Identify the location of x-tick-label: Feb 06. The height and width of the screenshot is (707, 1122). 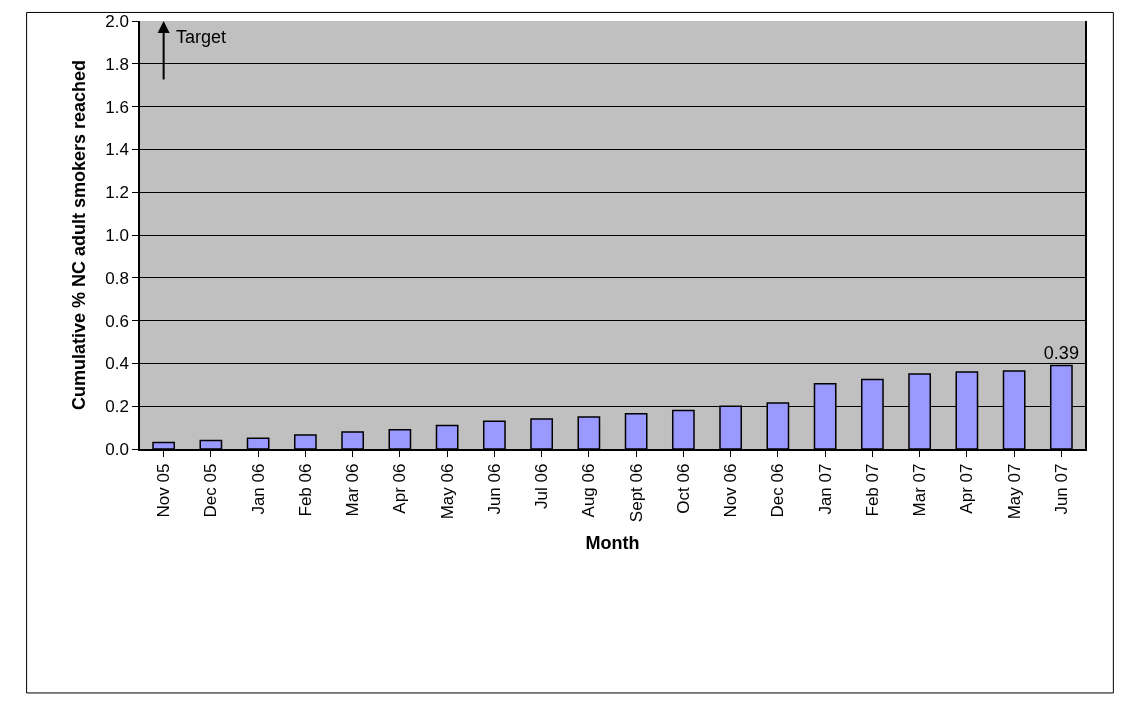
(305, 490).